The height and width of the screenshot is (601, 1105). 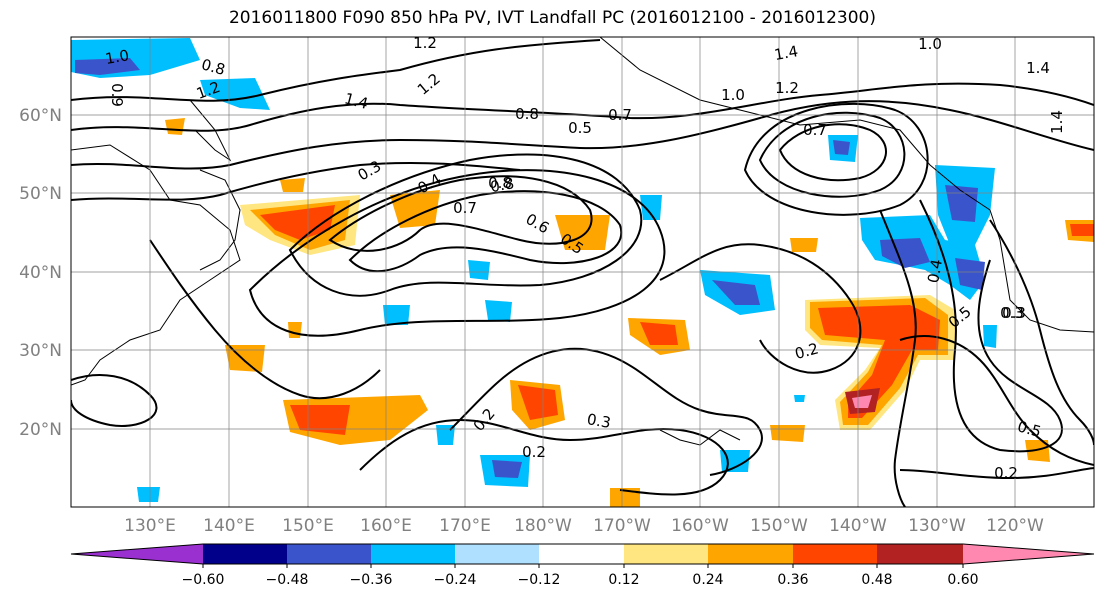 What do you see at coordinates (622, 526) in the screenshot?
I see `longitude-label: 170°W` at bounding box center [622, 526].